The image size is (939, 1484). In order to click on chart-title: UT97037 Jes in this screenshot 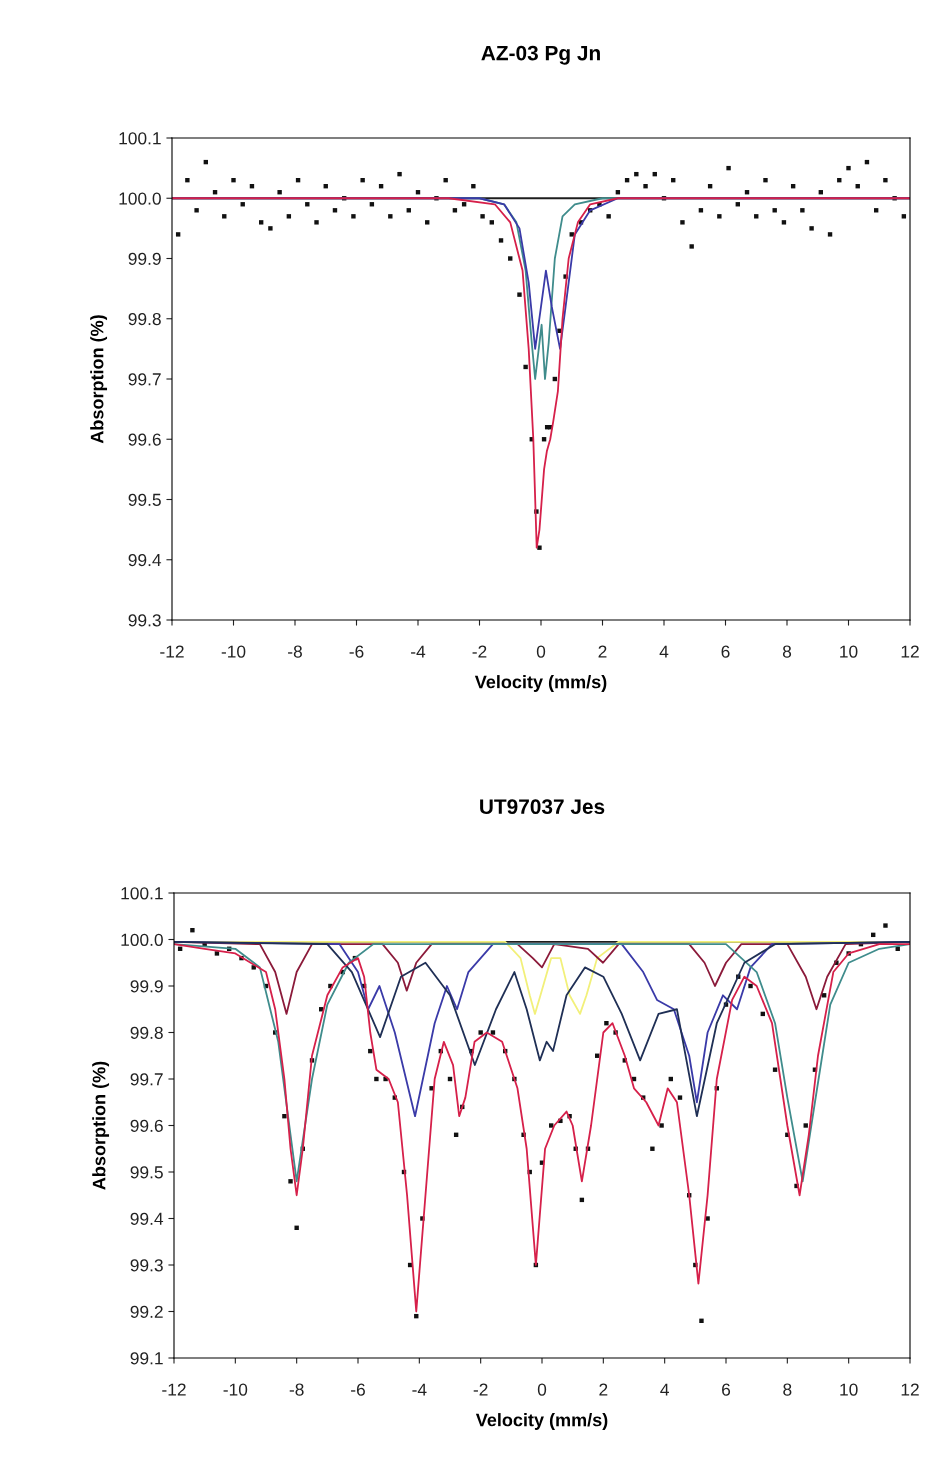, I will do `click(542, 807)`.